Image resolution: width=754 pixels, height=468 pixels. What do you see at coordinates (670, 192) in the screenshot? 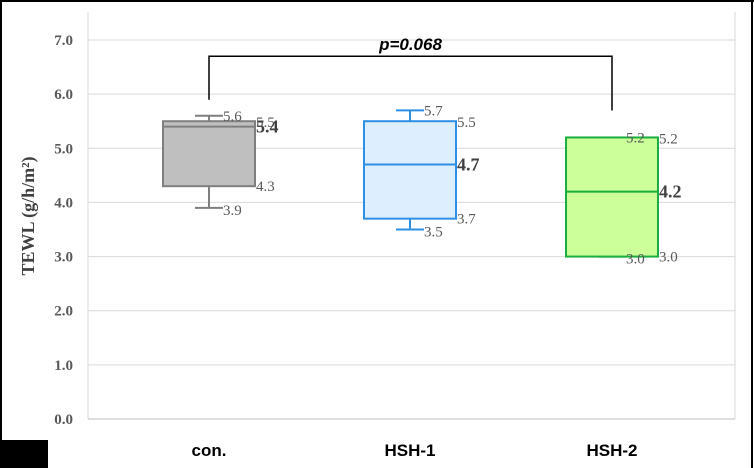
I see `label-median: 4.2` at bounding box center [670, 192].